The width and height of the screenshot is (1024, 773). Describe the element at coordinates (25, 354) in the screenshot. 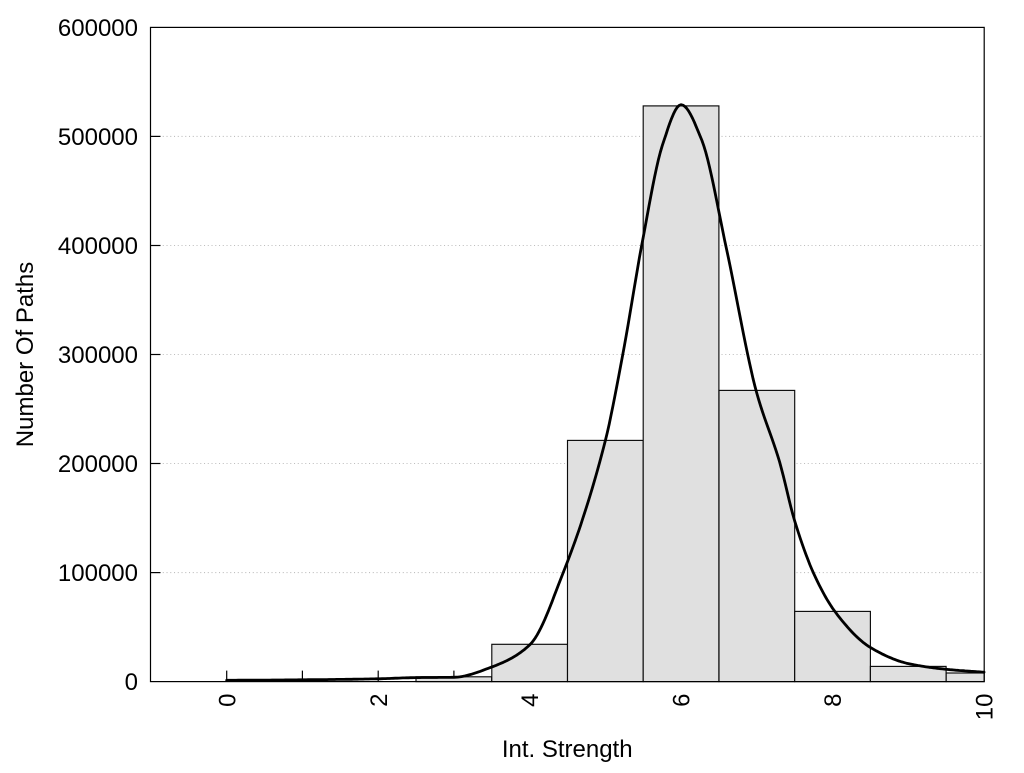

I see `svg-text: Number Of Paths` at that location.